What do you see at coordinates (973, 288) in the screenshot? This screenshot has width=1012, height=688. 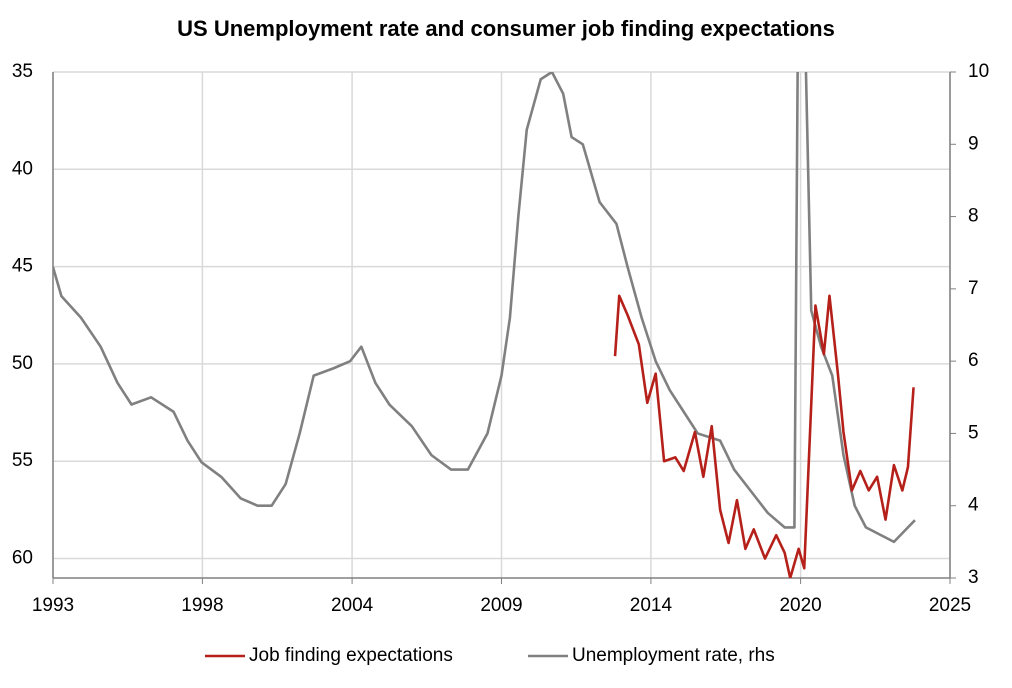 I see `y2-tick-label: 7` at bounding box center [973, 288].